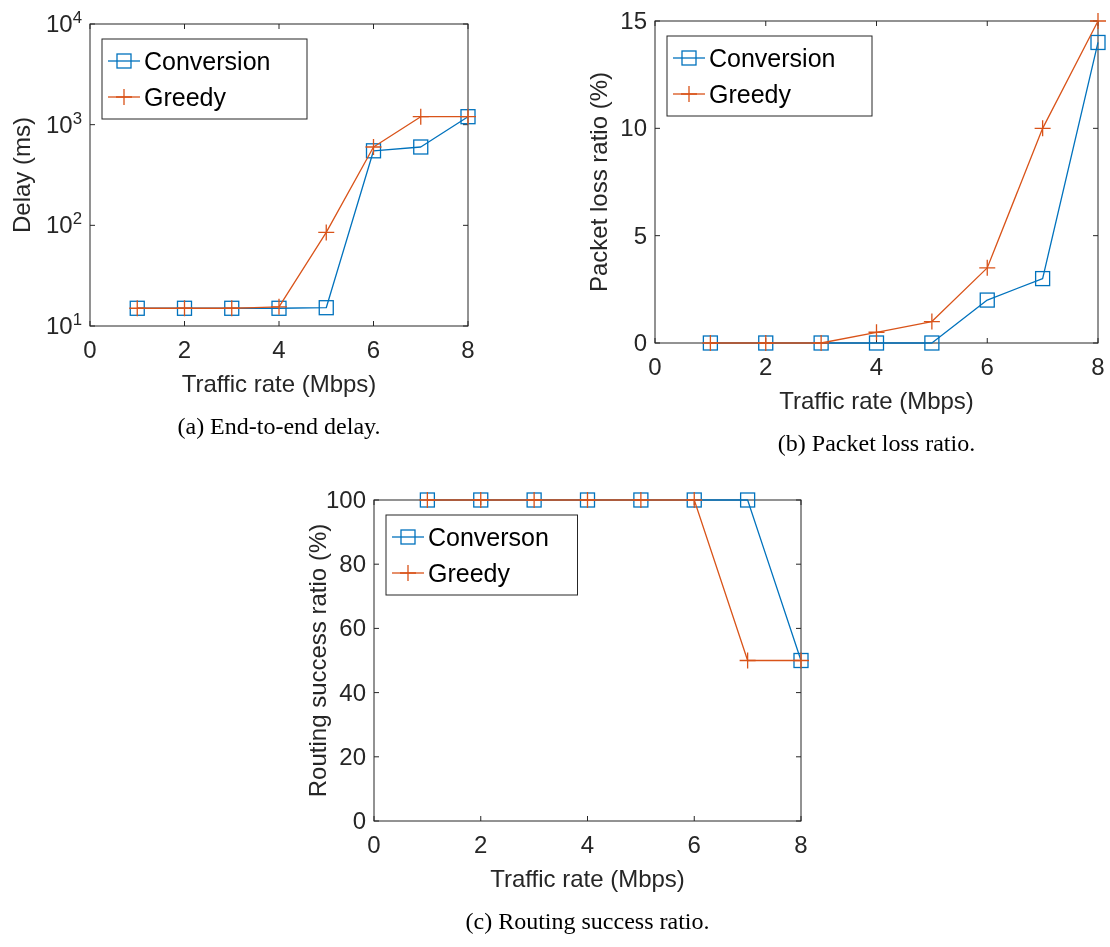  Describe the element at coordinates (63, 123) in the screenshot. I see `y-tick-label: 10$^{3}$` at that location.